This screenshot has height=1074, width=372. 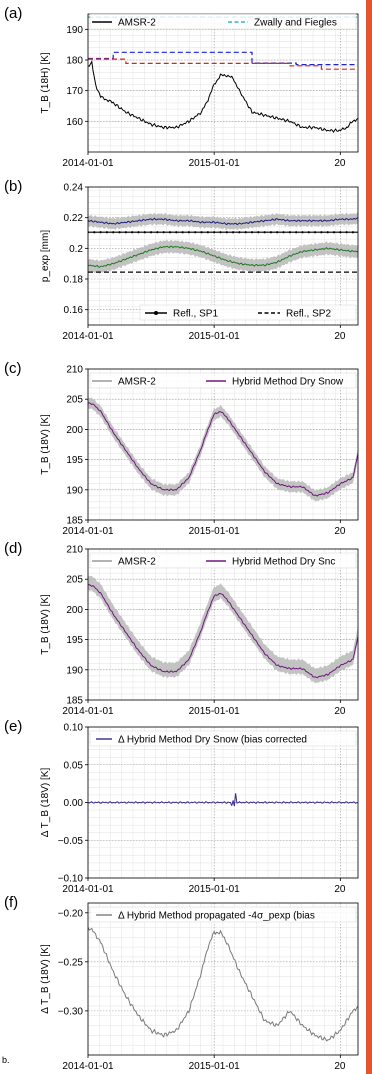 What do you see at coordinates (45, 624) in the screenshot?
I see `y-axis-label: T_B (18V) [K]` at bounding box center [45, 624].